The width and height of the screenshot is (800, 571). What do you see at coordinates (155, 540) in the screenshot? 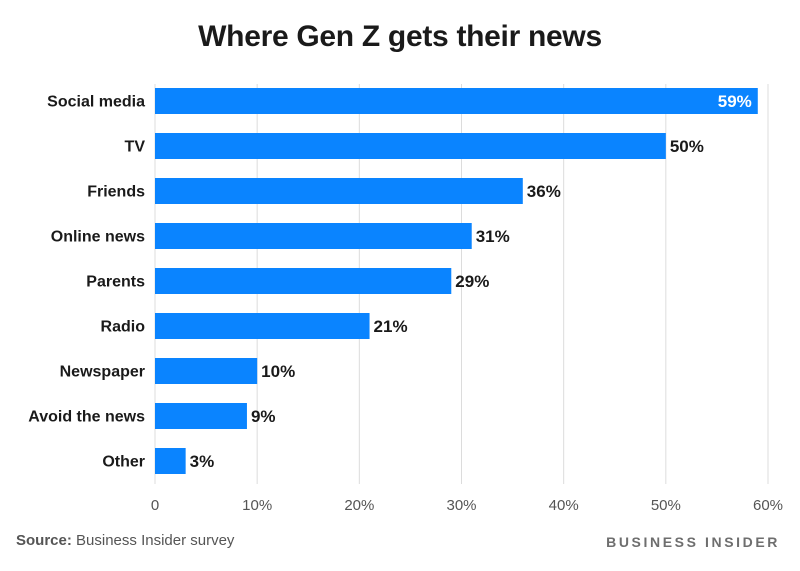
I see `source-text: Business Insider survey` at bounding box center [155, 540].